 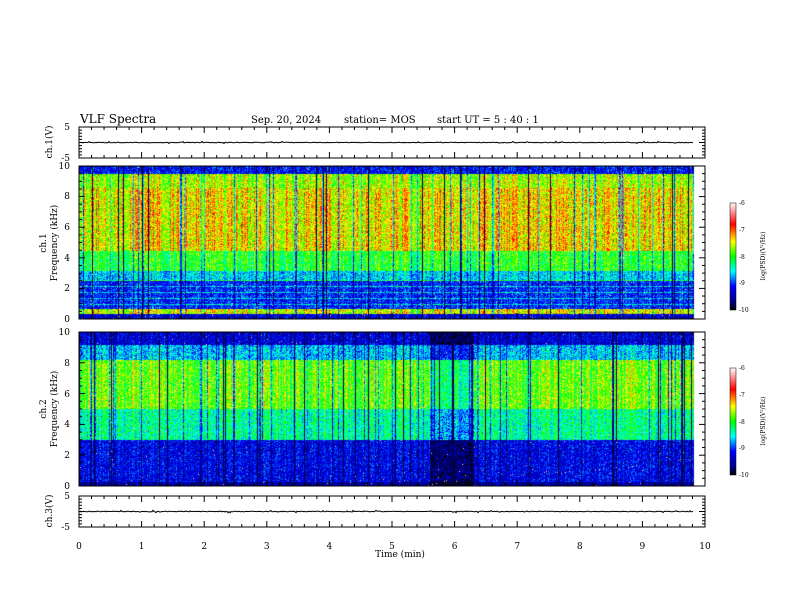 I want to click on ch2-freq-tick-6: 6, so click(x=67, y=395).